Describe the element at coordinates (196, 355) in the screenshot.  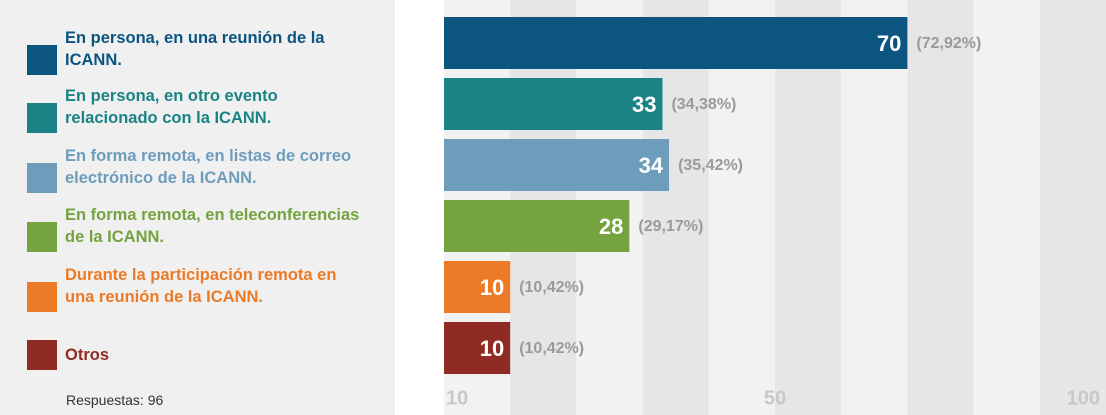
I see `legend-item: Otros` at that location.